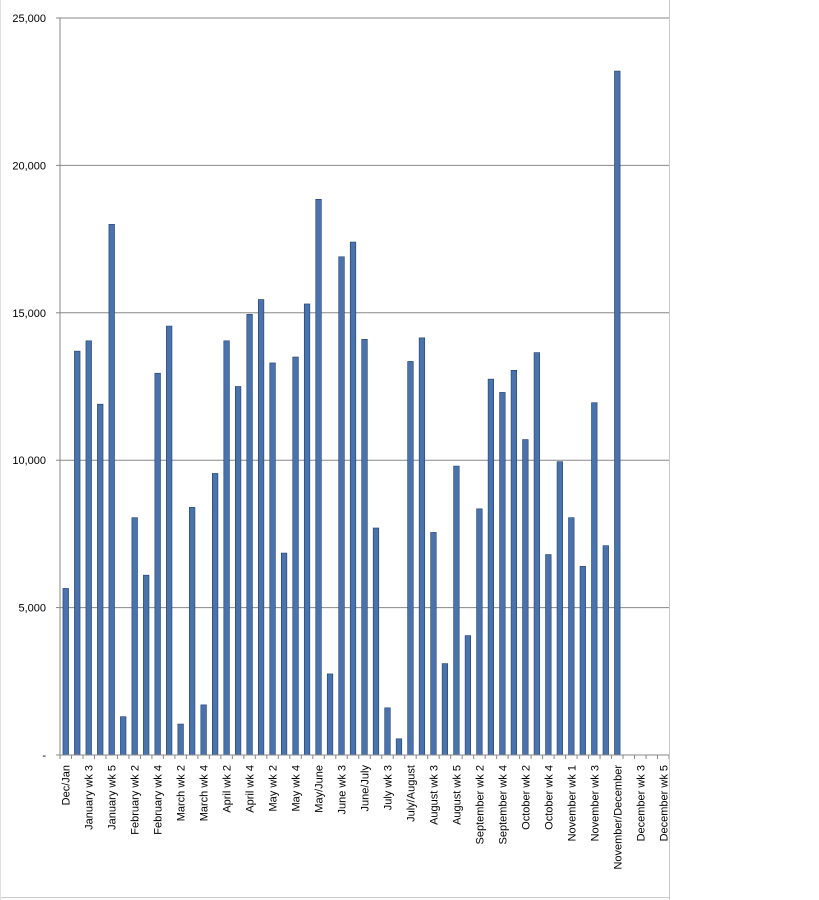  I want to click on x-tick-label: December wk 5, so click(664, 803).